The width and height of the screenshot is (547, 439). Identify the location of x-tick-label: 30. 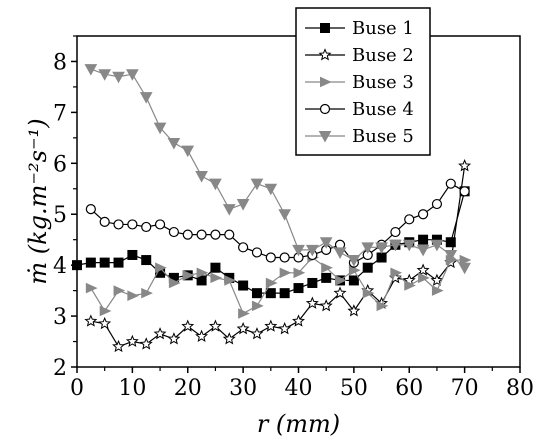
(243, 388).